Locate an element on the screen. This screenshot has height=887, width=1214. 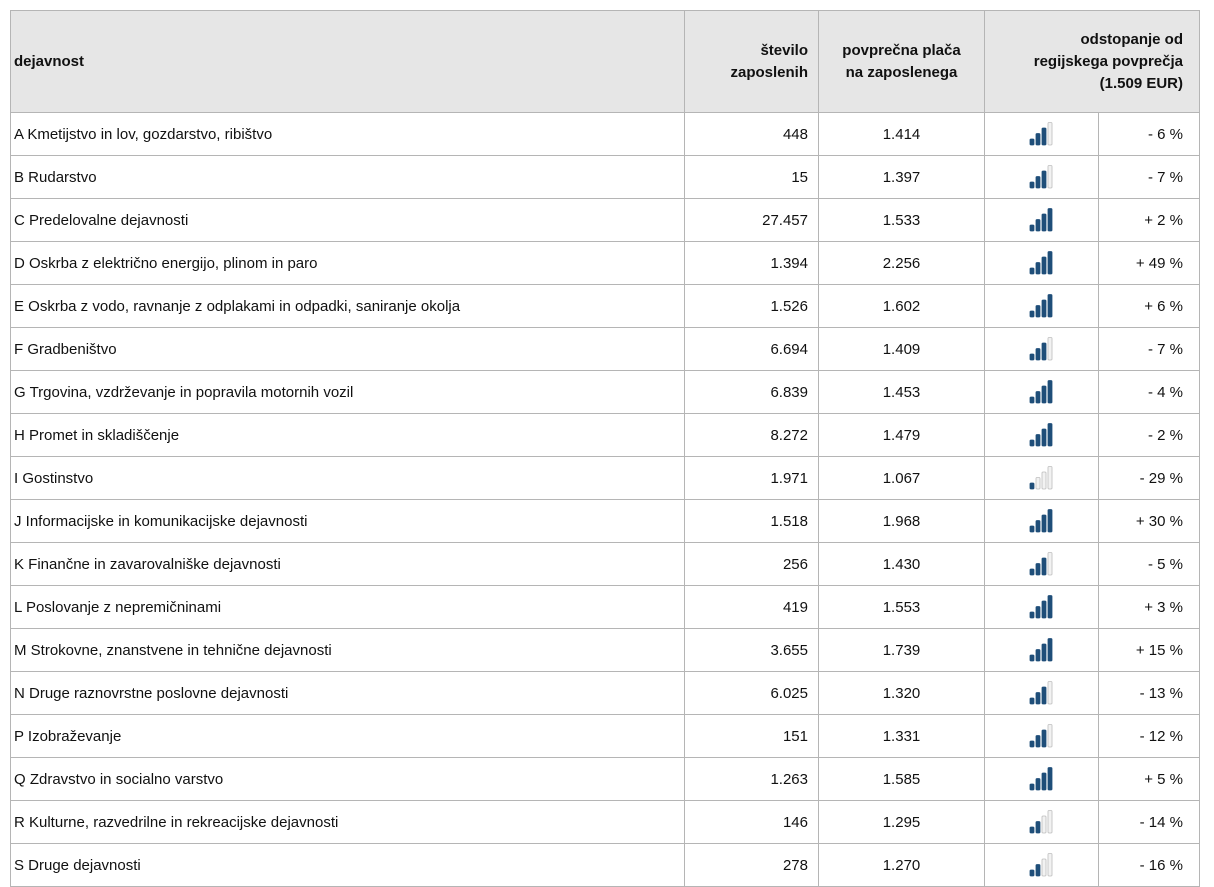
employees: 256 is located at coordinates (751, 564).